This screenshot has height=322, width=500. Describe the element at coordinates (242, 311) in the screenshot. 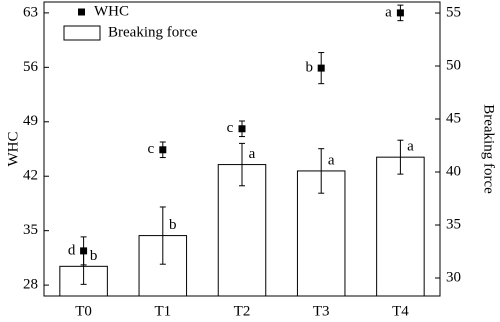

I see `x-tick-label: T2` at that location.